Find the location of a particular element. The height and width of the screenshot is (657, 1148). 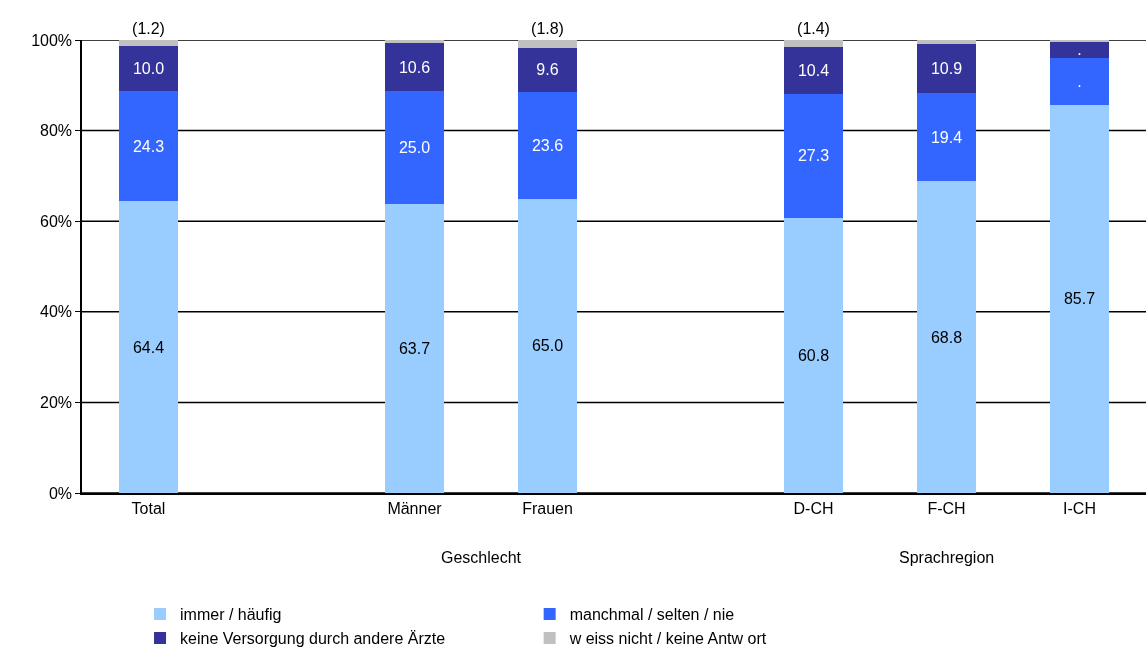

data-label: (1.4) is located at coordinates (813, 29).